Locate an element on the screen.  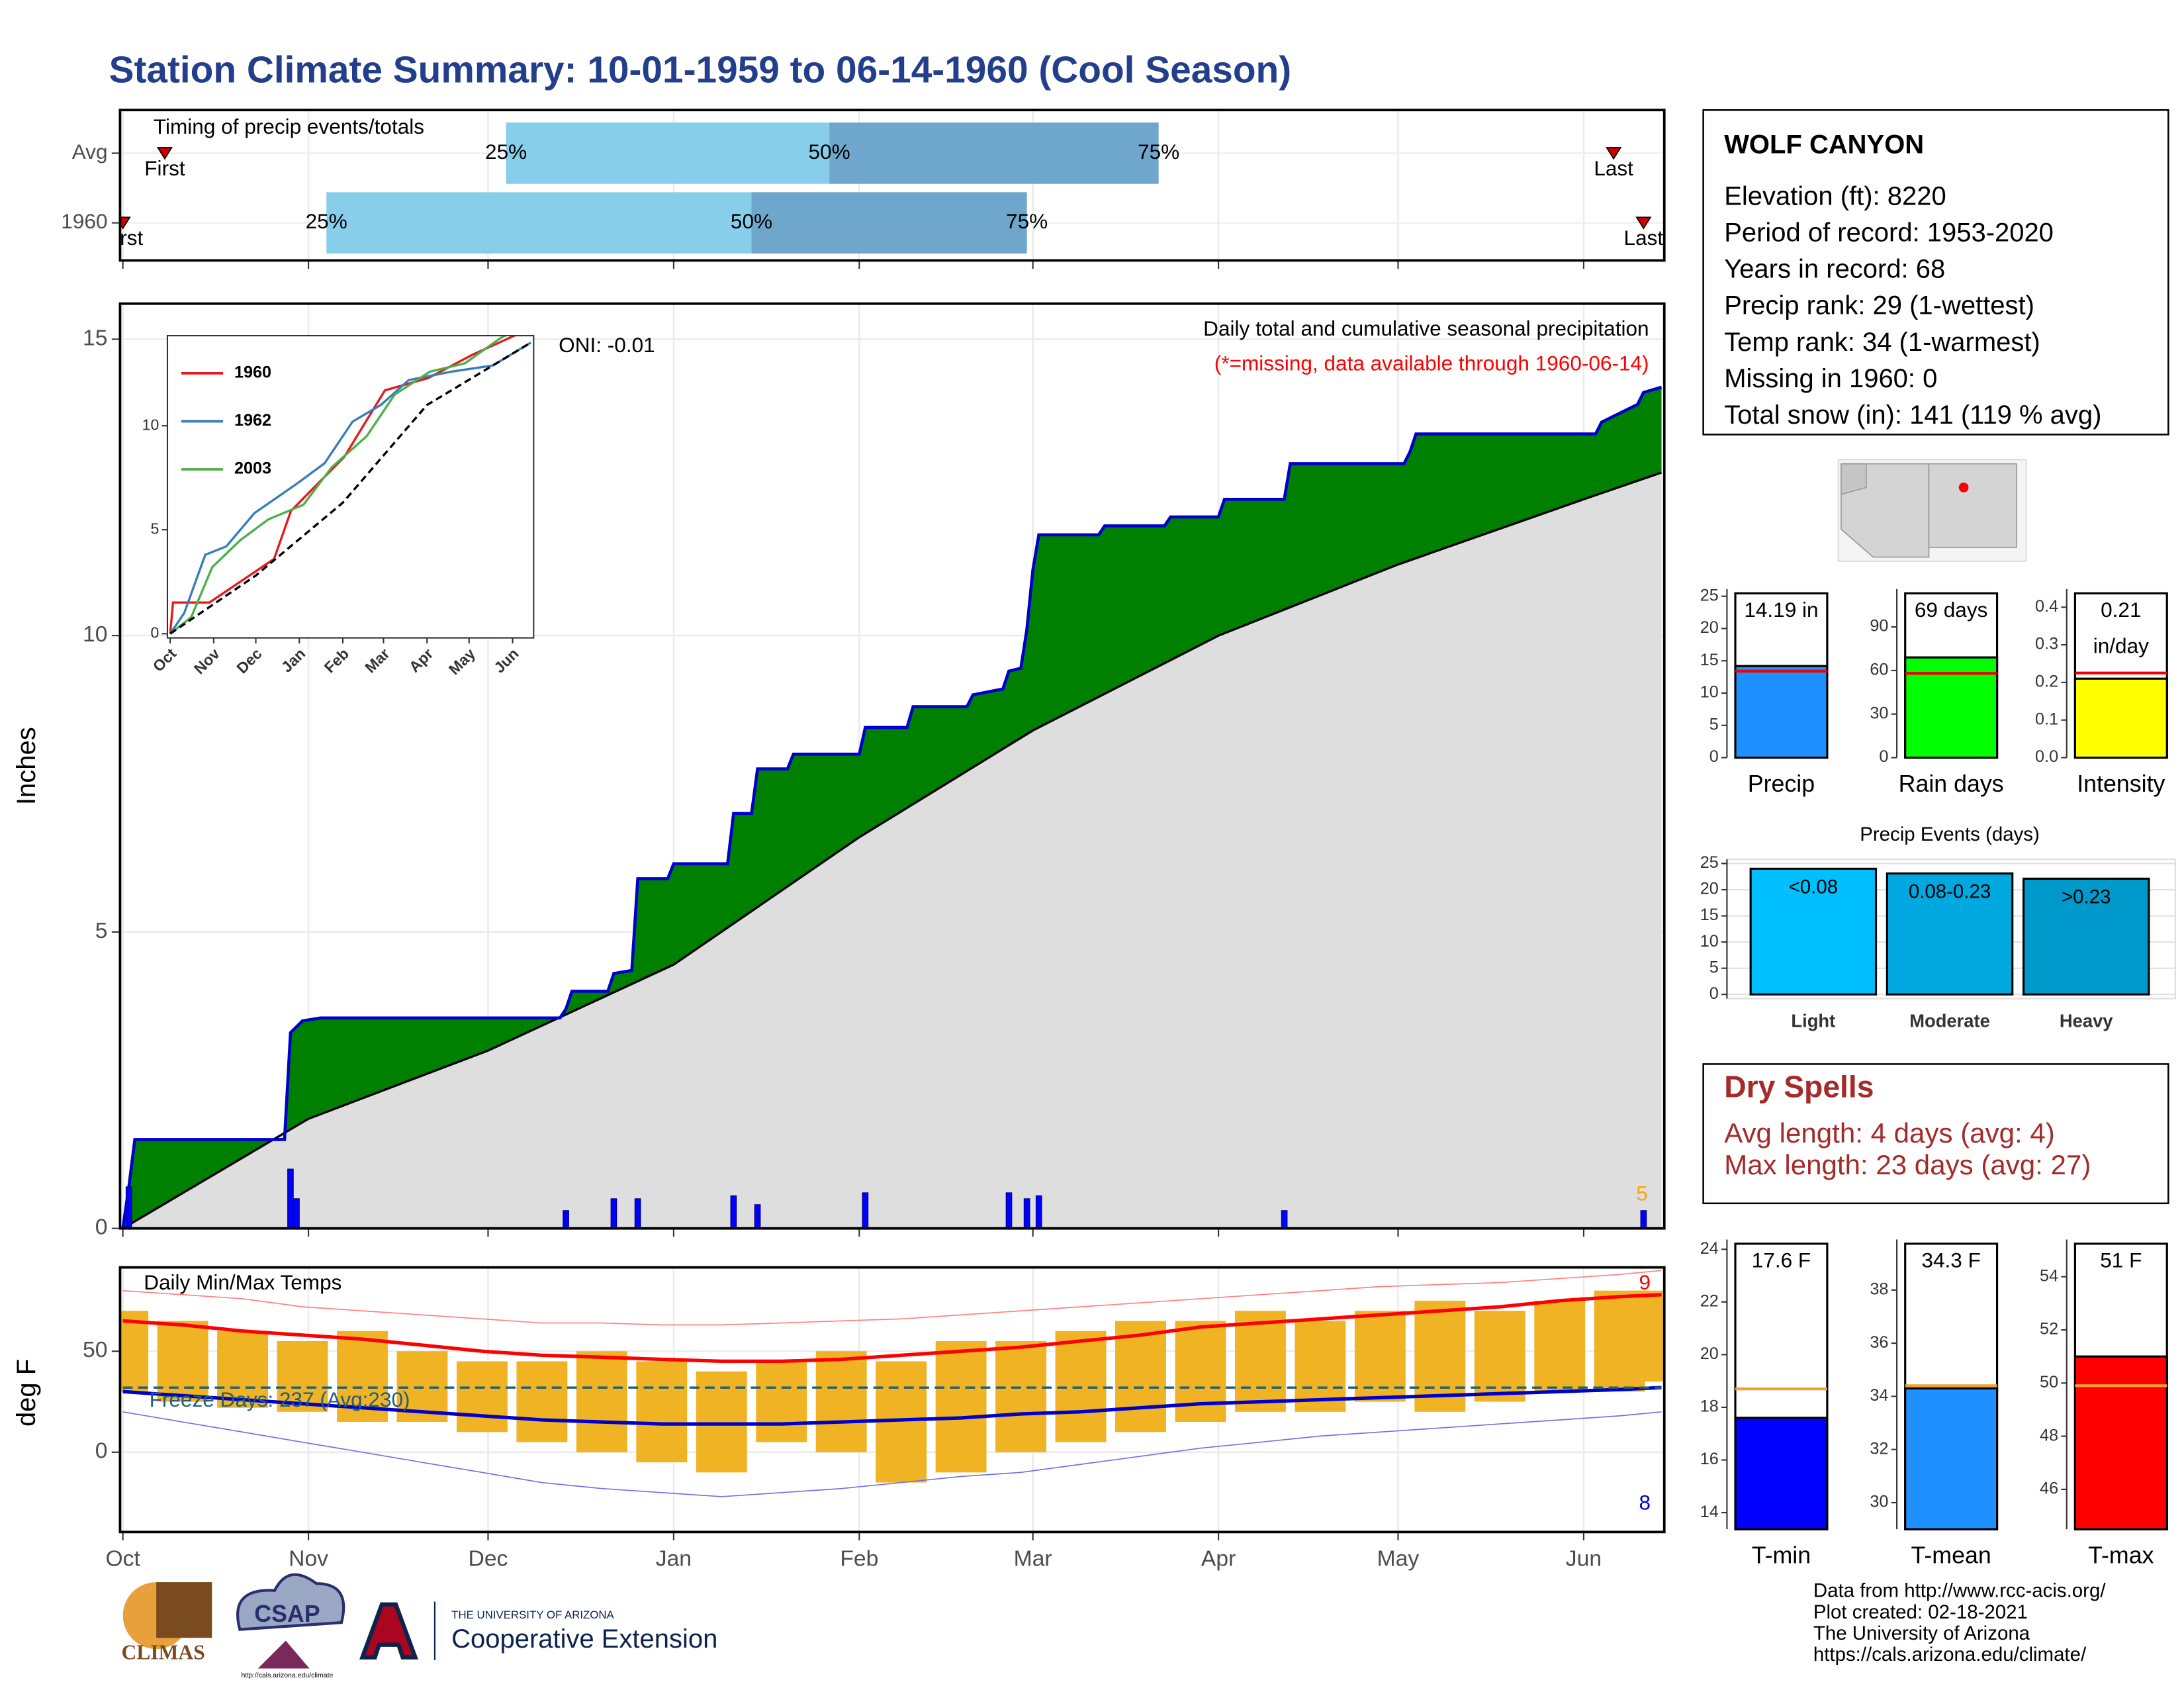
dry-spell-line: Max length: 23 days (avg: 27) is located at coordinates (1908, 1164).